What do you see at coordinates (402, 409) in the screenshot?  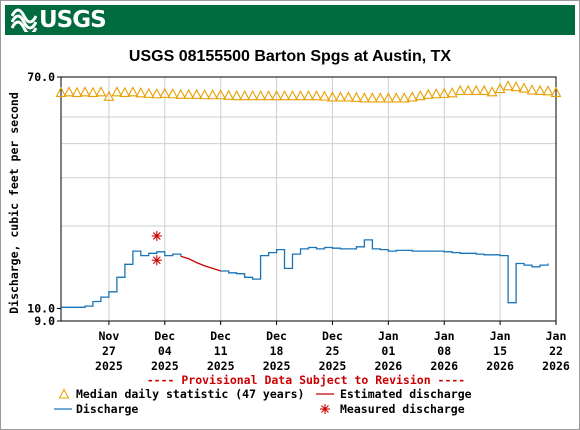 I see `legend-measured-label: Measured discharge` at bounding box center [402, 409].